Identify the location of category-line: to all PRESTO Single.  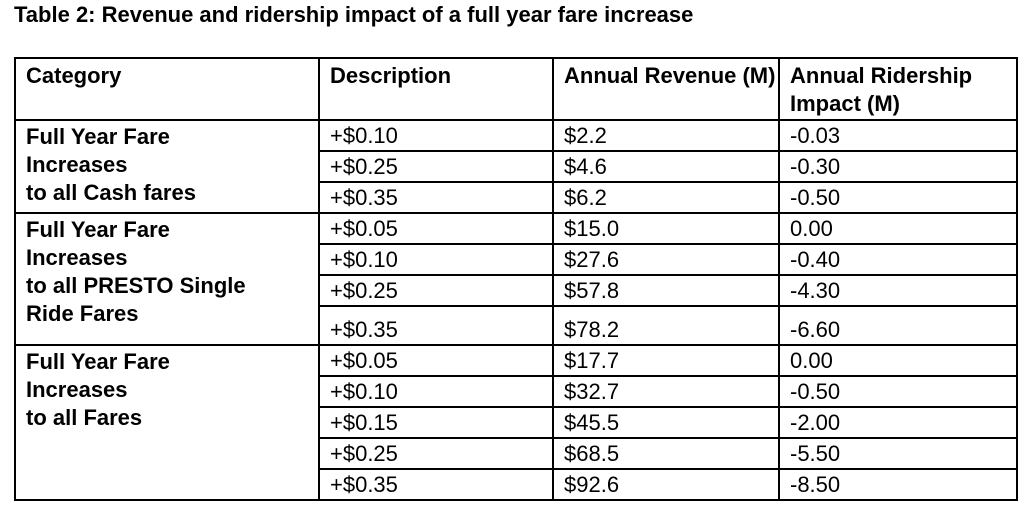
(136, 285).